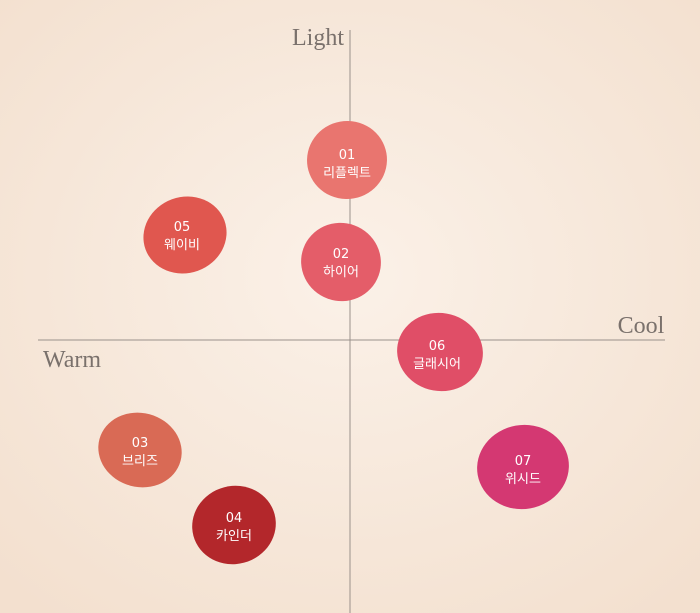  What do you see at coordinates (523, 479) in the screenshot?
I see `swatch-name: 위시드` at bounding box center [523, 479].